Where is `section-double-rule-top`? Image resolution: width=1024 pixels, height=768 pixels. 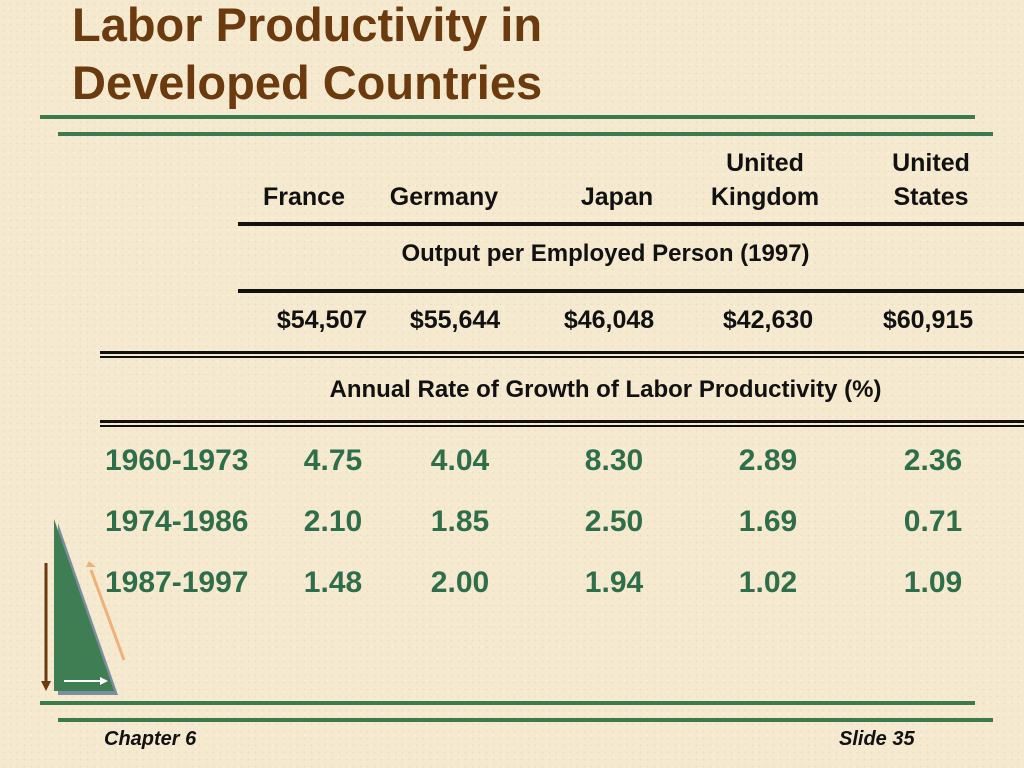
section-double-rule-top is located at coordinates (562, 352).